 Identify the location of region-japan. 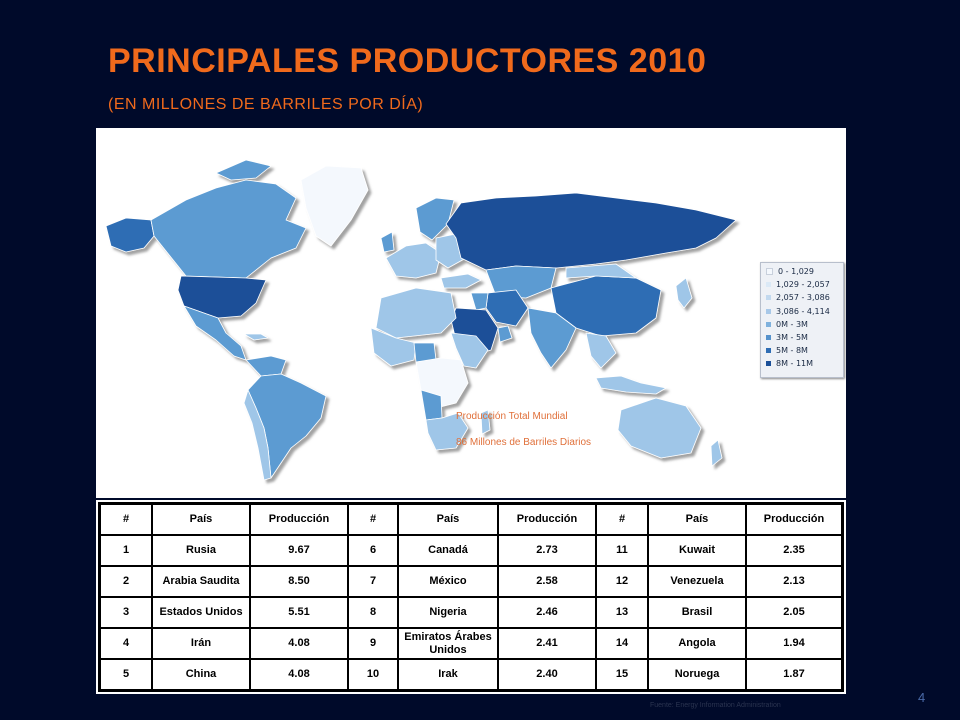
(684, 293).